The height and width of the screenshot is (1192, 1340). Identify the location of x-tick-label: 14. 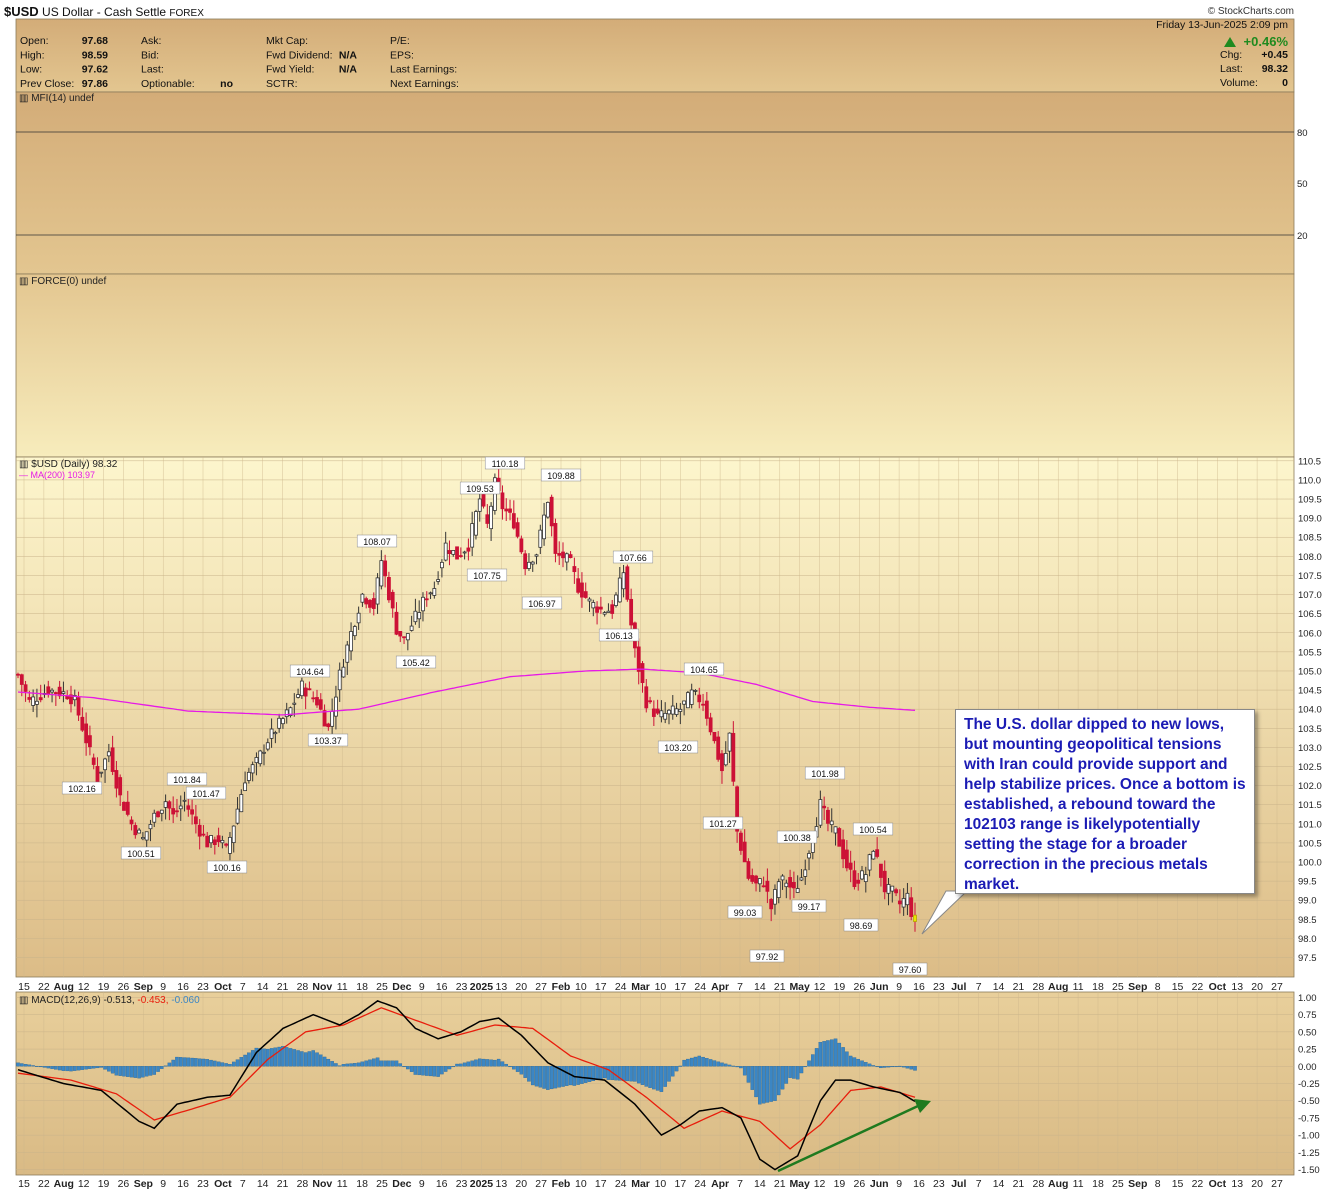
(760, 987).